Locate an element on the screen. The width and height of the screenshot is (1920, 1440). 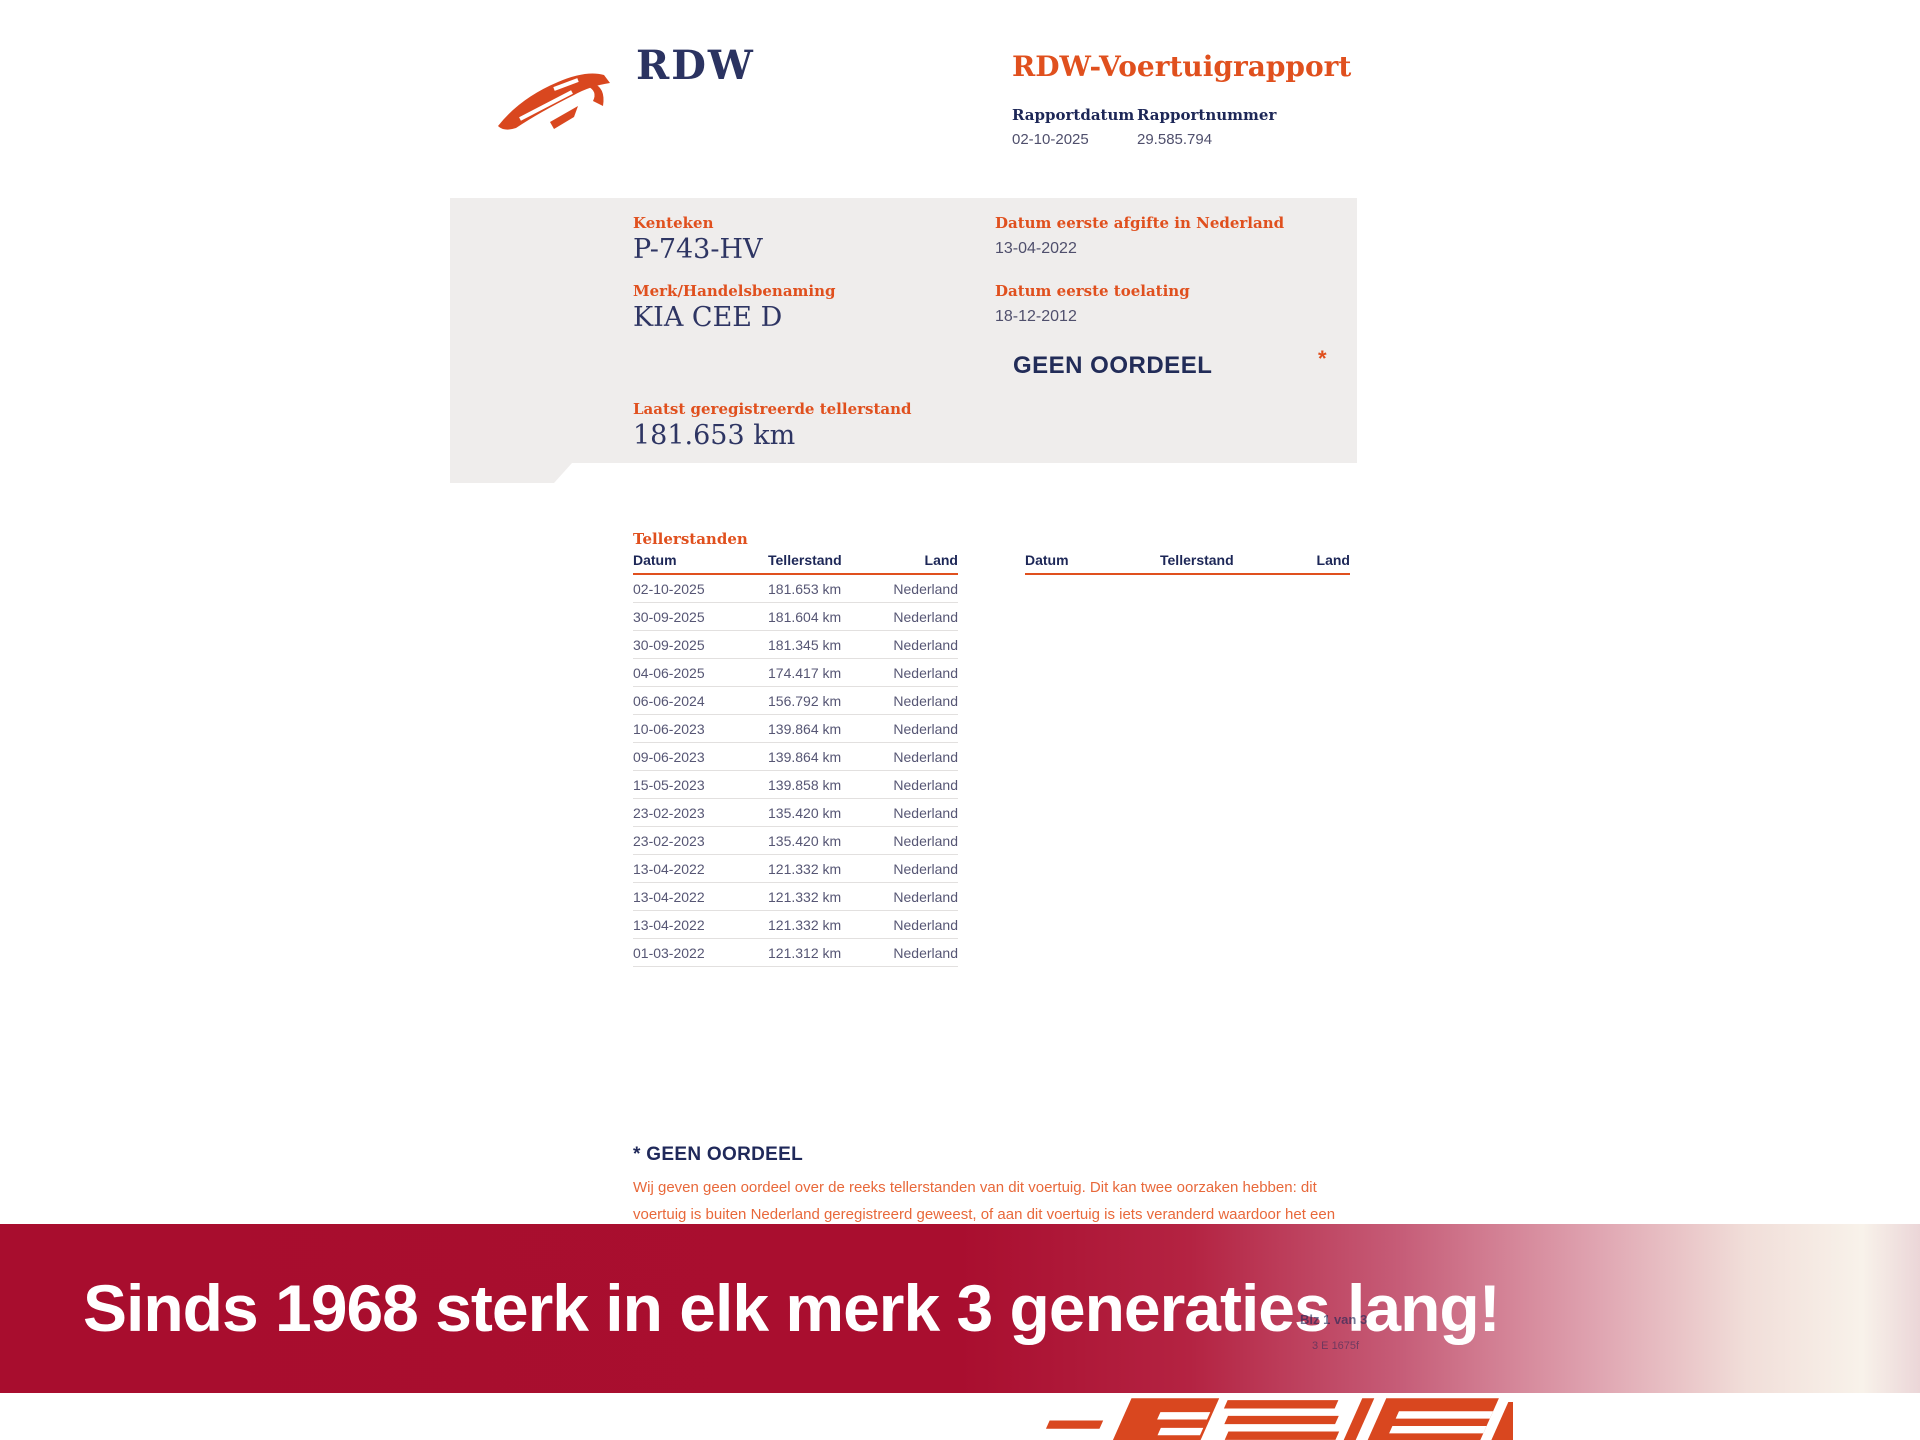
afgifte-value: 13-04-2022 is located at coordinates (1036, 248).